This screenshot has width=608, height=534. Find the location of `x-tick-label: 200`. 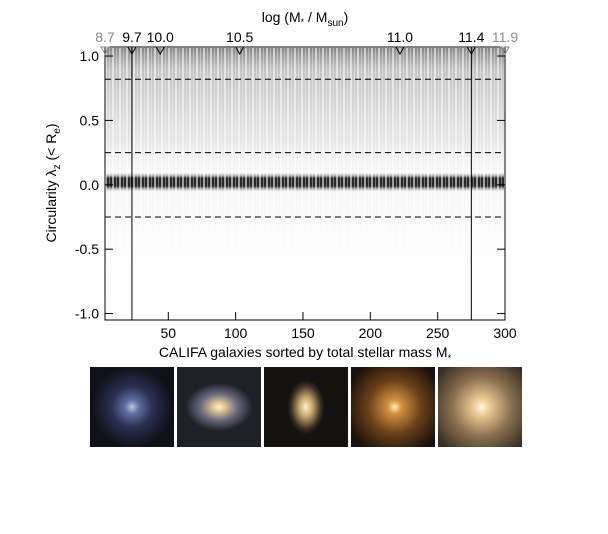

x-tick-label: 200 is located at coordinates (371, 333).